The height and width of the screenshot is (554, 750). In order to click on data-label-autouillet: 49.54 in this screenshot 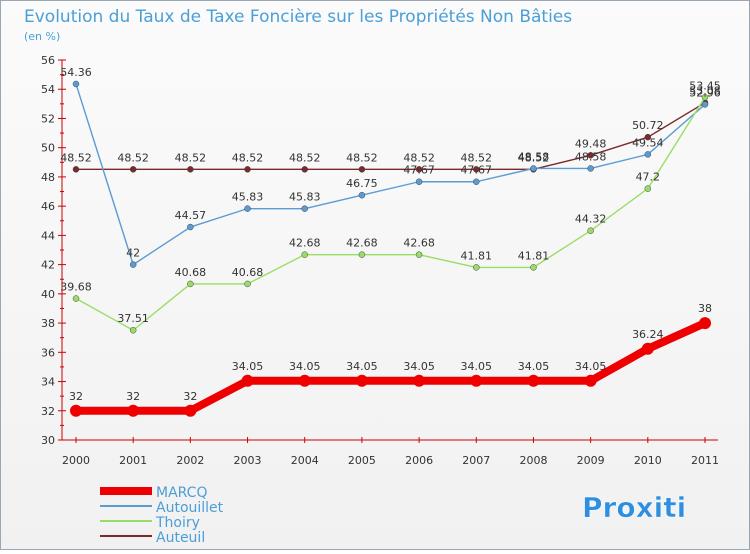, I will do `click(648, 142)`.